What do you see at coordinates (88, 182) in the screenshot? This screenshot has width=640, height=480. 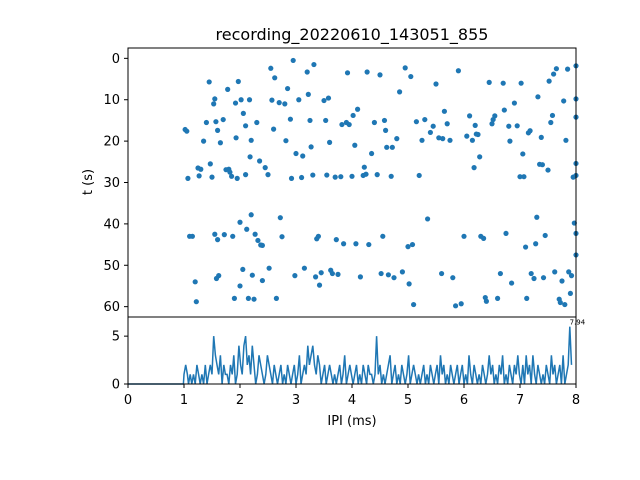 I see `scatter-y-axis-label: t (s)` at bounding box center [88, 182].